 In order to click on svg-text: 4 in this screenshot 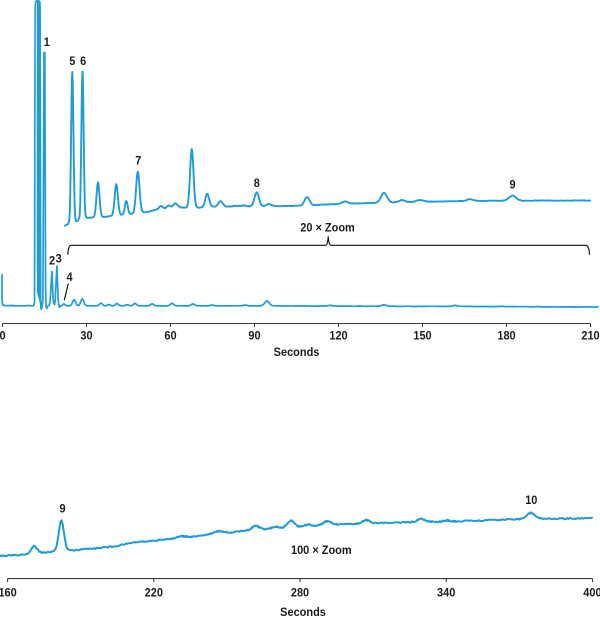, I will do `click(69, 277)`.